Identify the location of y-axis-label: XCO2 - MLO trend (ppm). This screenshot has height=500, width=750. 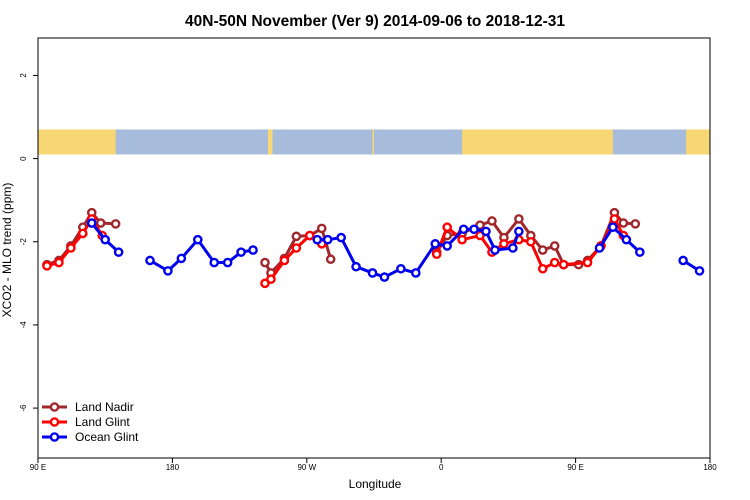
(7, 250).